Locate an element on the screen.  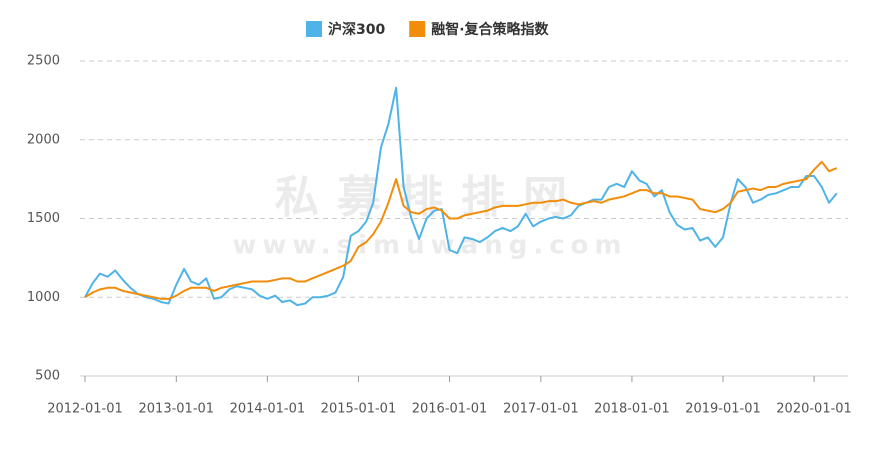
y-tick-label: 500 is located at coordinates (47, 376).